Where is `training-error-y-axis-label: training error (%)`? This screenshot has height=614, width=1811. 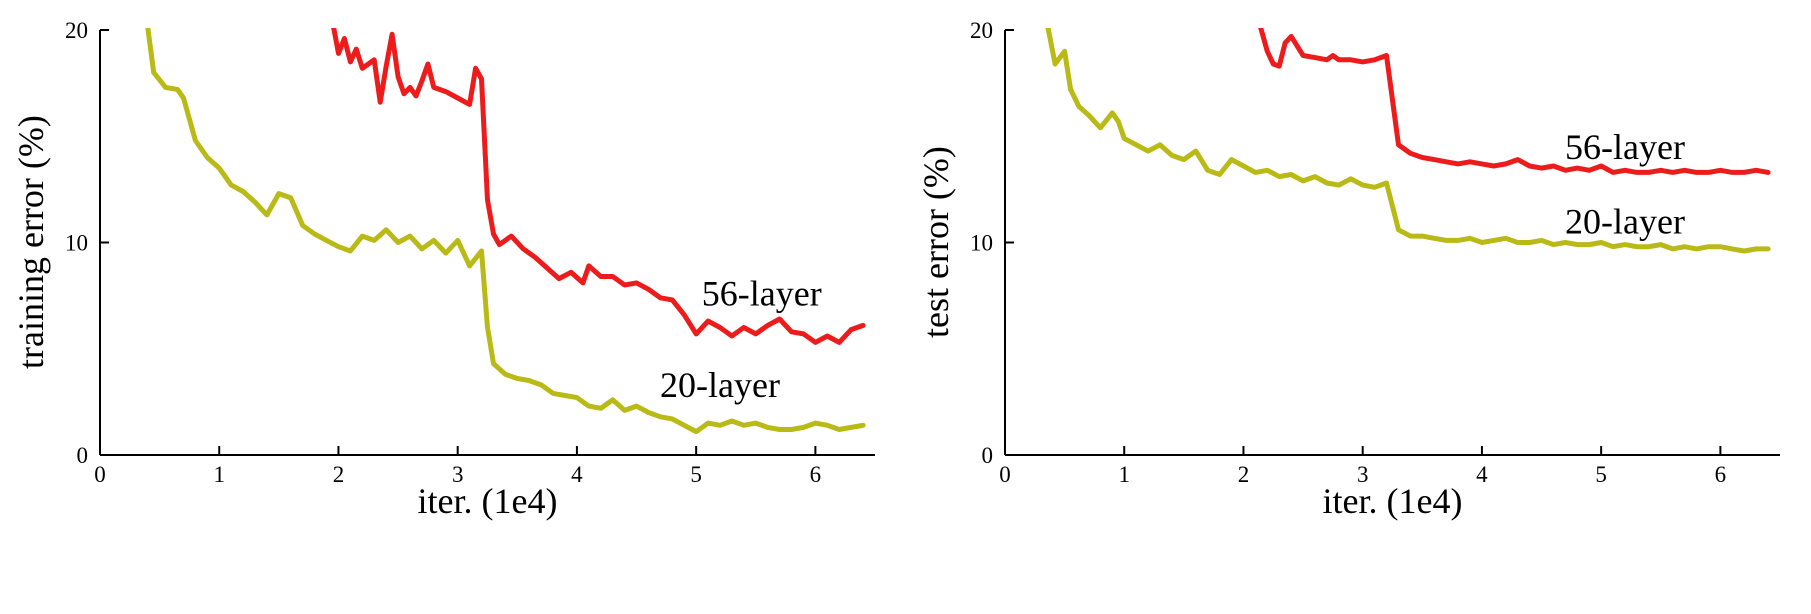 training-error-y-axis-label: training error (%) is located at coordinates (31, 242).